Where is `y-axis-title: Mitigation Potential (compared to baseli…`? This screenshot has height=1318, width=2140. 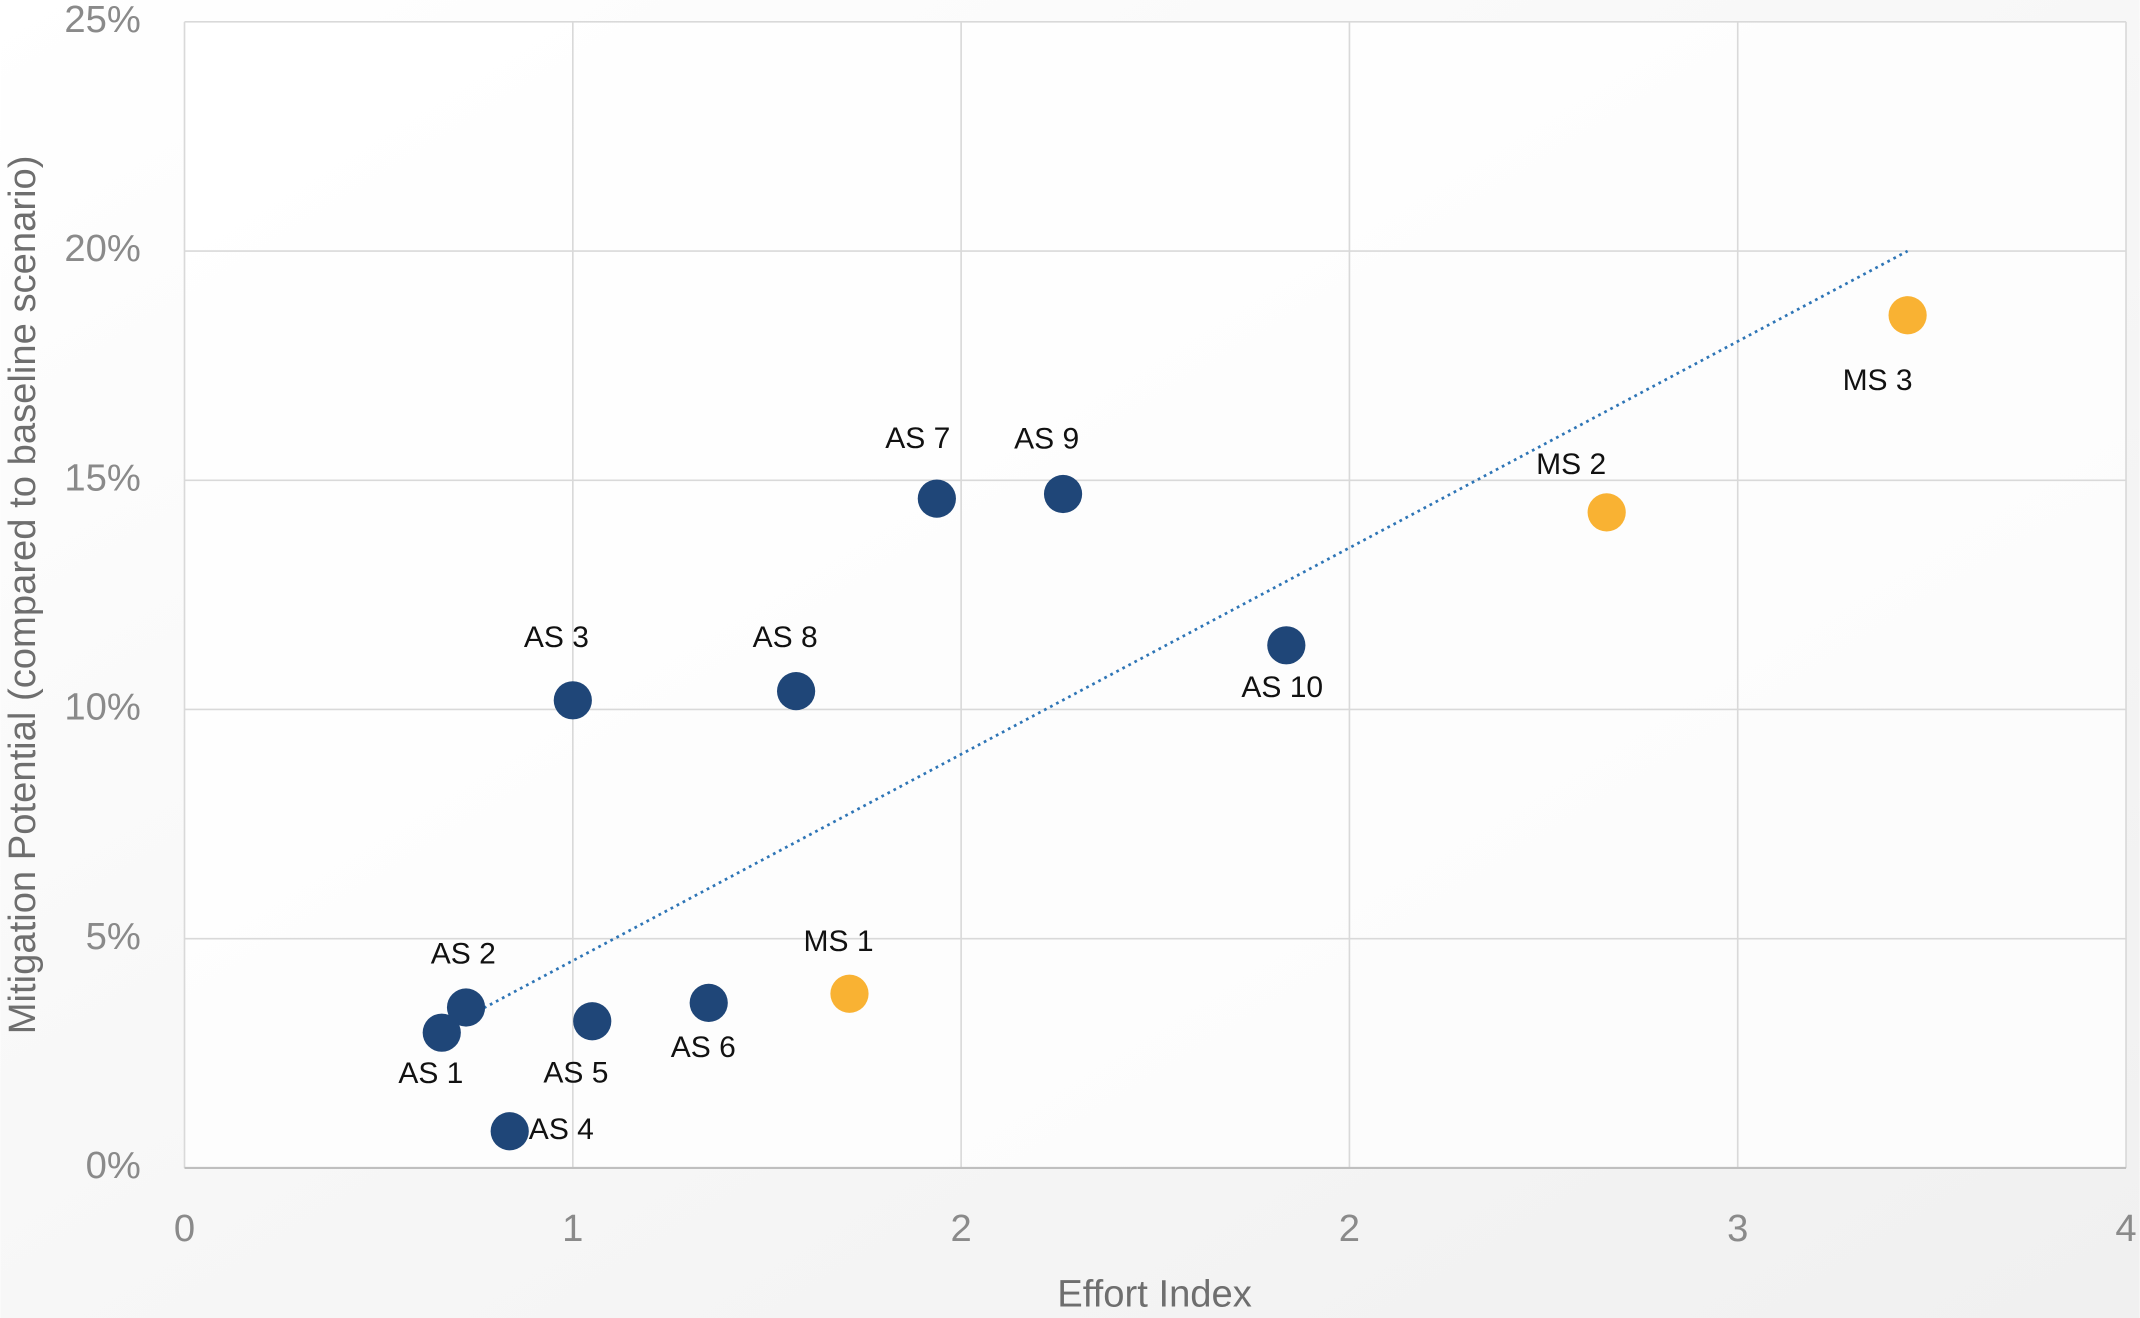
y-axis-title: Mitigation Potential (compared to baseli… is located at coordinates (22, 594).